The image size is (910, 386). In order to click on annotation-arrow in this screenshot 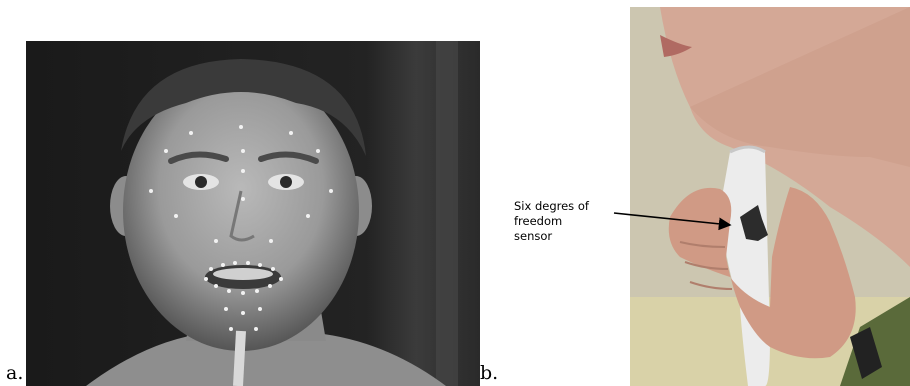, I will do `click(675, 220)`.